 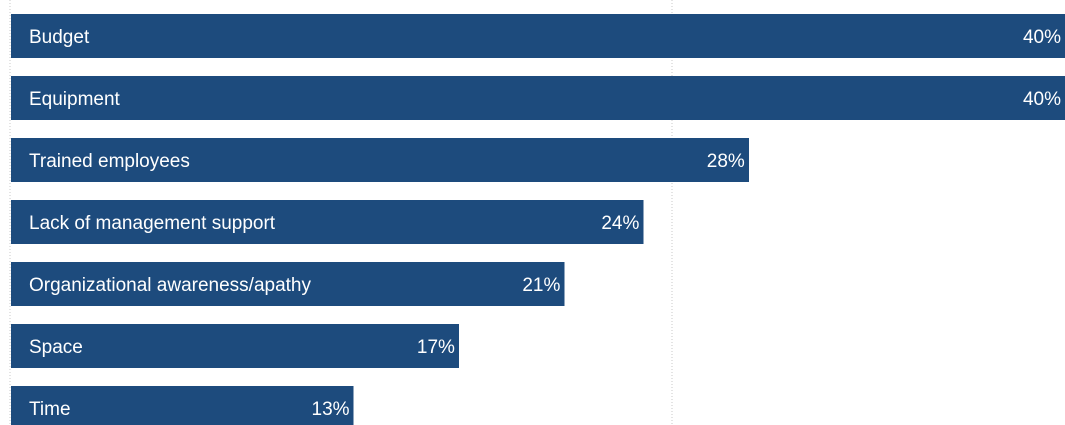 I want to click on category-label-budget: Budget, so click(x=59, y=37).